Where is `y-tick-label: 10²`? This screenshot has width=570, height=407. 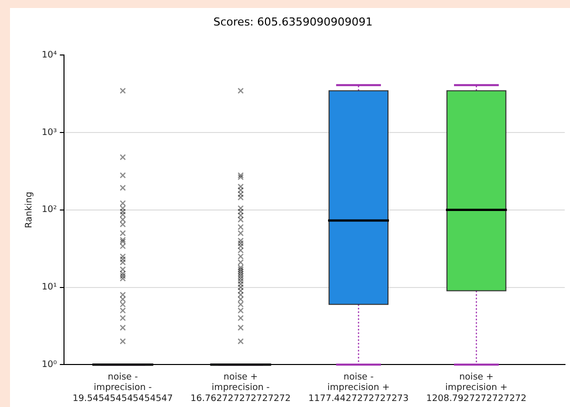
y-tick-label: 10² is located at coordinates (50, 210).